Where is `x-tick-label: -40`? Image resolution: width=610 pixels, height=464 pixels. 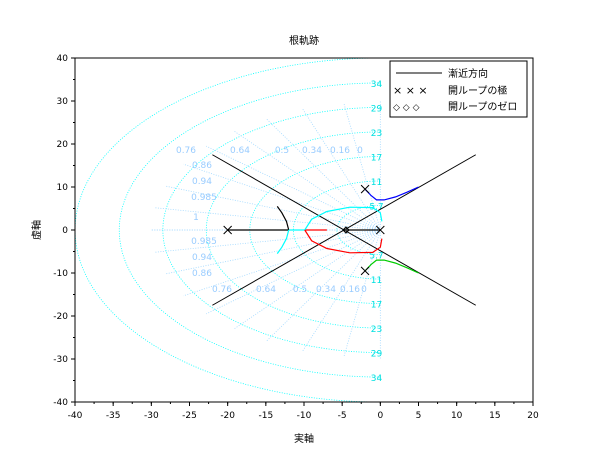 x-tick-label: -40 is located at coordinates (75, 416).